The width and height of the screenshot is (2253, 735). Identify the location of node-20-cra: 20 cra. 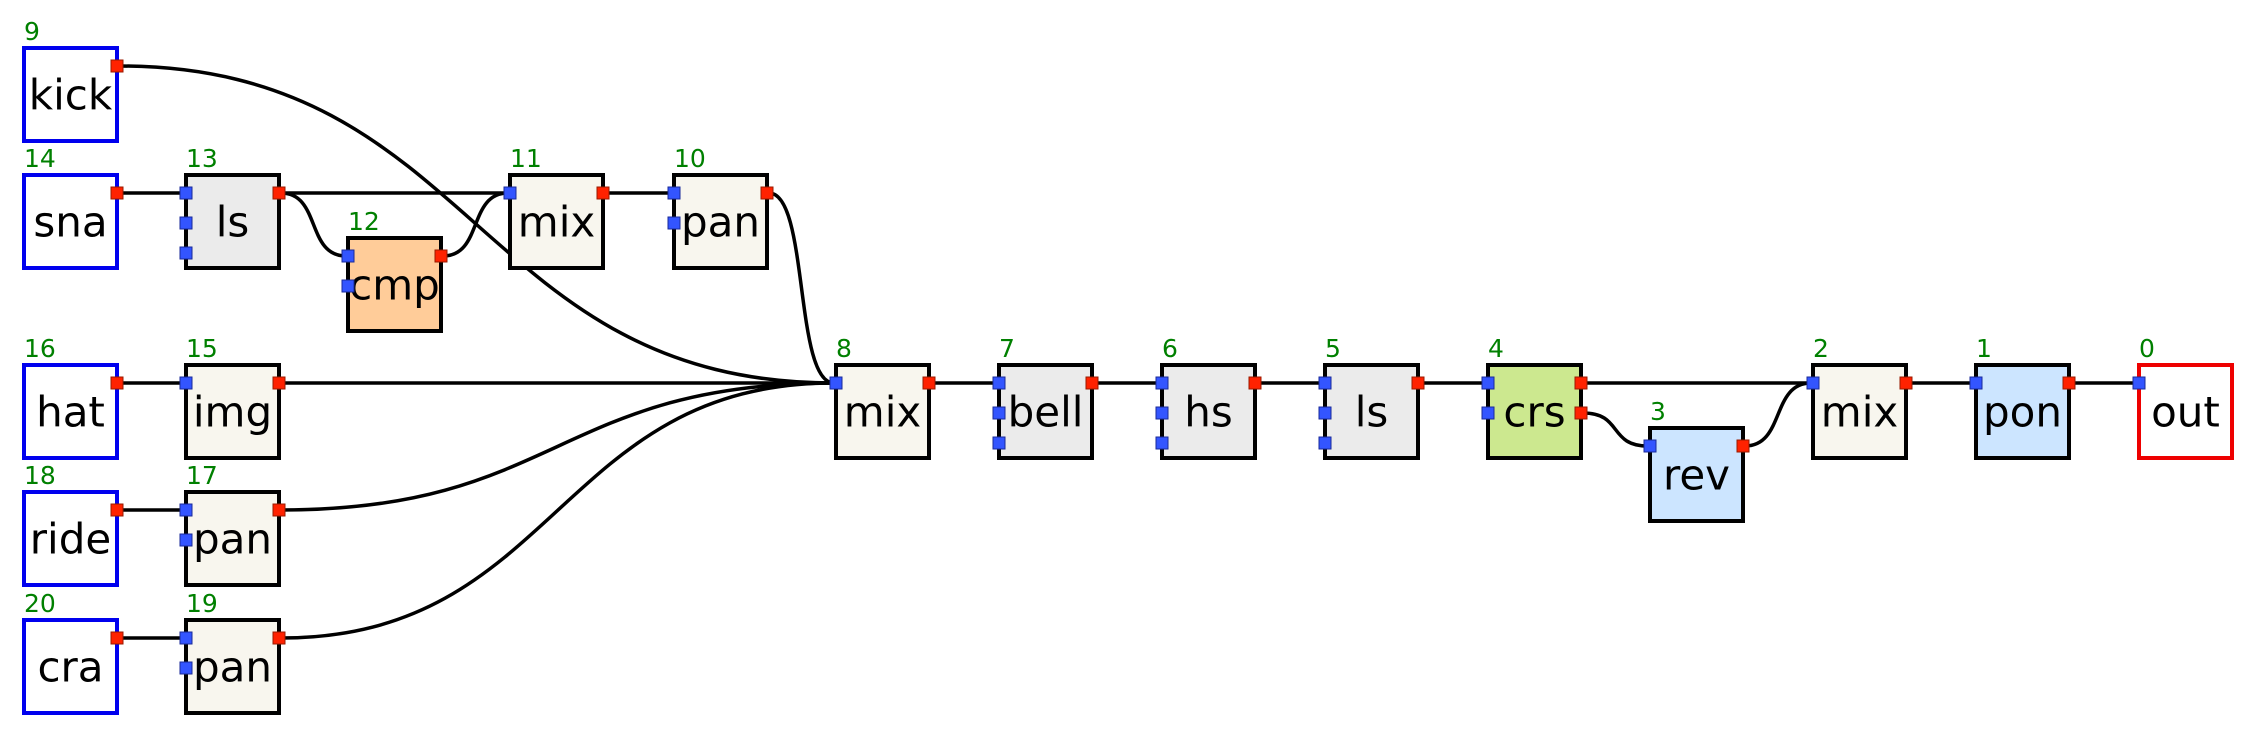
(73, 652).